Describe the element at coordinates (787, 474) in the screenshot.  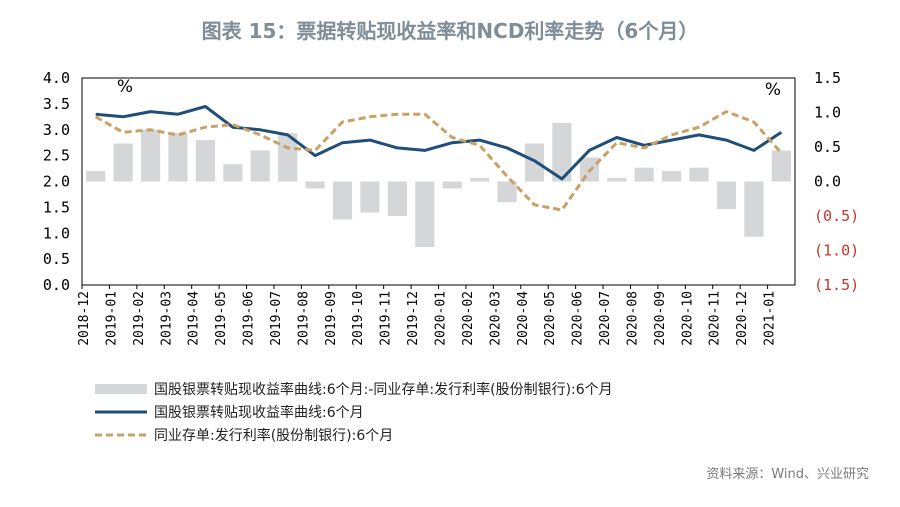
I see `source-note: 资料来源：Wind、兴业研究` at that location.